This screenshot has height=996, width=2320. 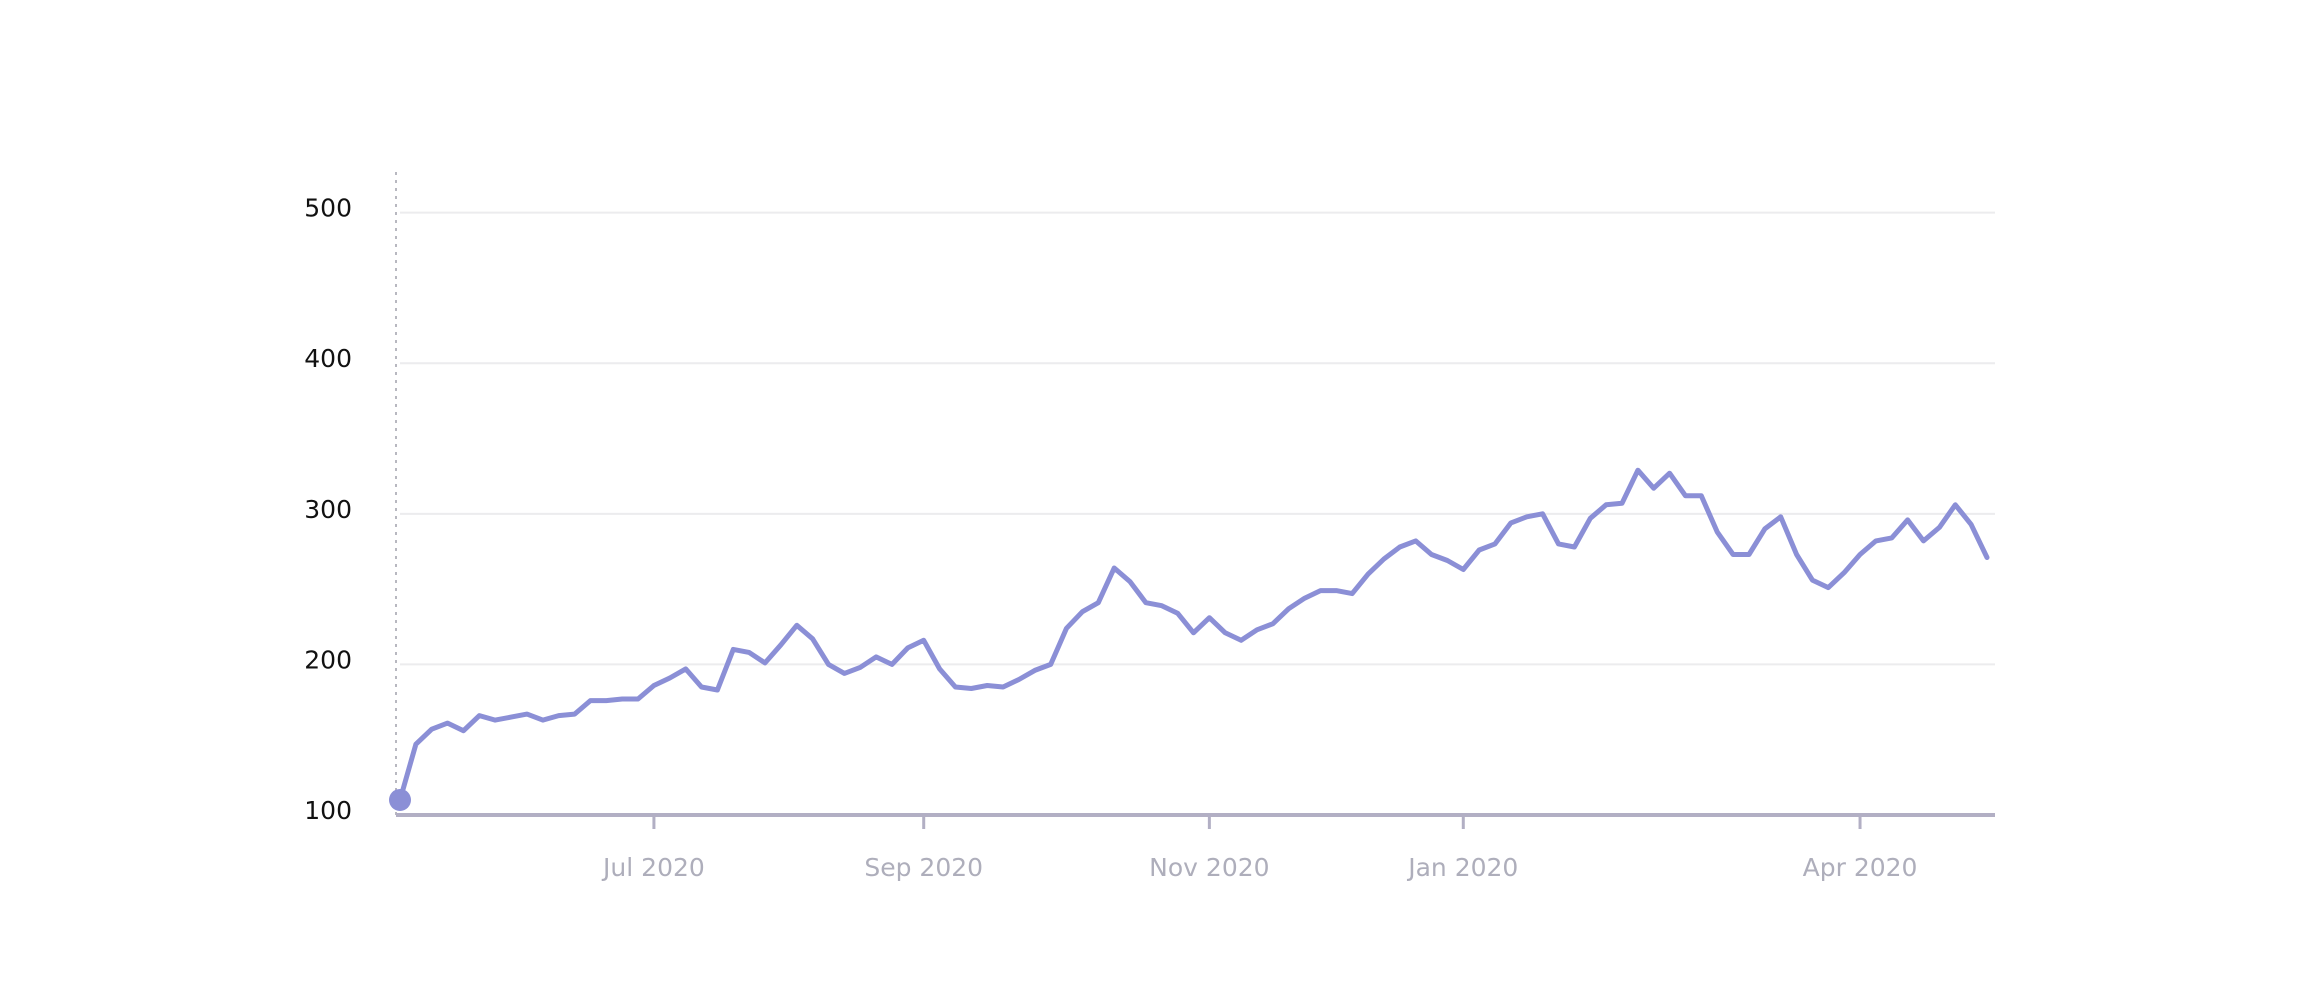 What do you see at coordinates (328, 659) in the screenshot?
I see `y-tick-label: 200` at bounding box center [328, 659].